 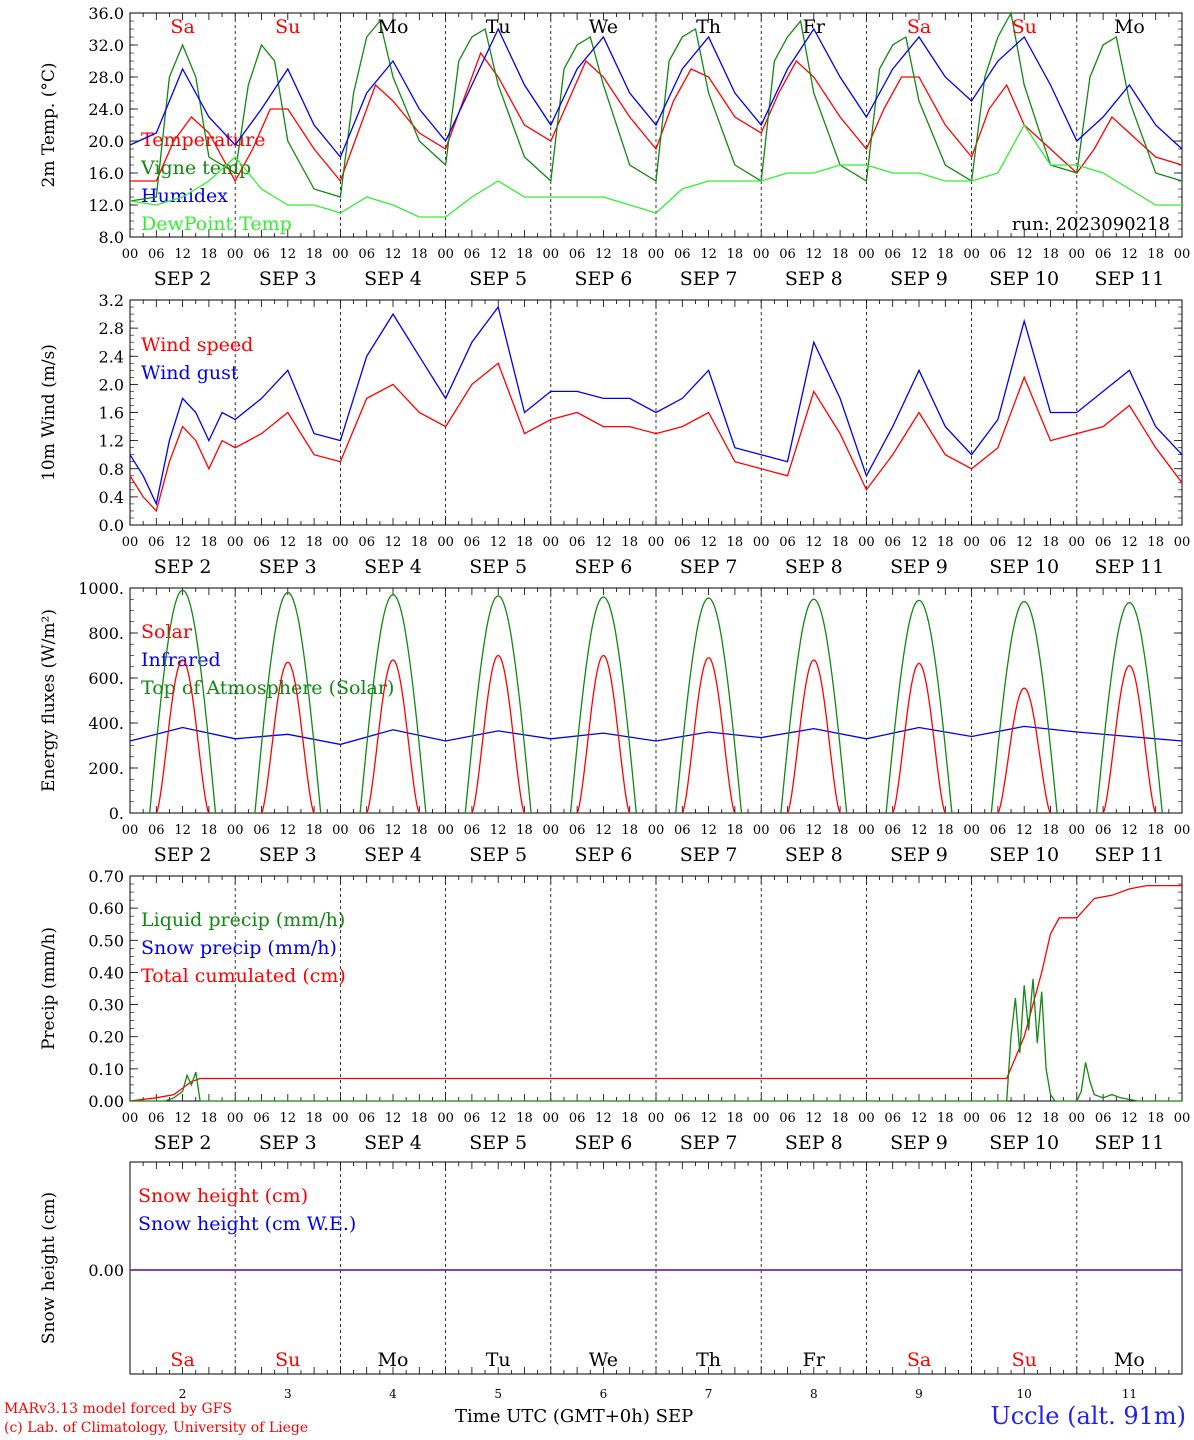 What do you see at coordinates (106, 972) in the screenshot?
I see `y-tick-label: 0.40` at bounding box center [106, 972].